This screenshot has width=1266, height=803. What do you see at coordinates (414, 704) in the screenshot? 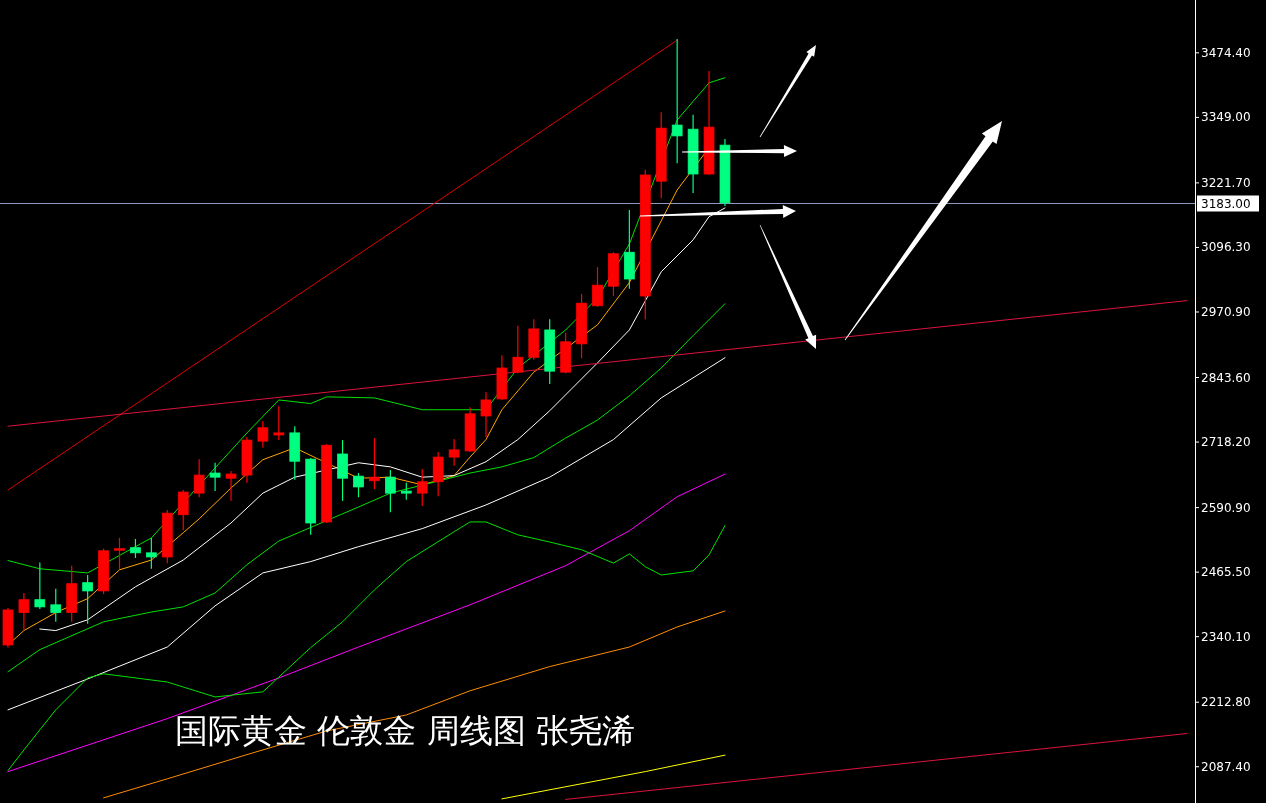
I see `line-series` at bounding box center [414, 704].